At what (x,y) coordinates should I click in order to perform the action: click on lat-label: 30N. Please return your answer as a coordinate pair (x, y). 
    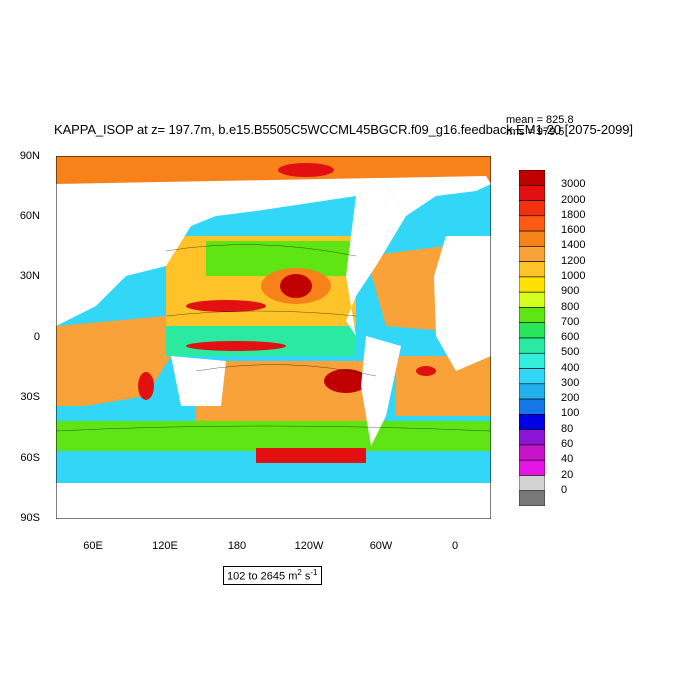
    Looking at the image, I should click on (29, 276).